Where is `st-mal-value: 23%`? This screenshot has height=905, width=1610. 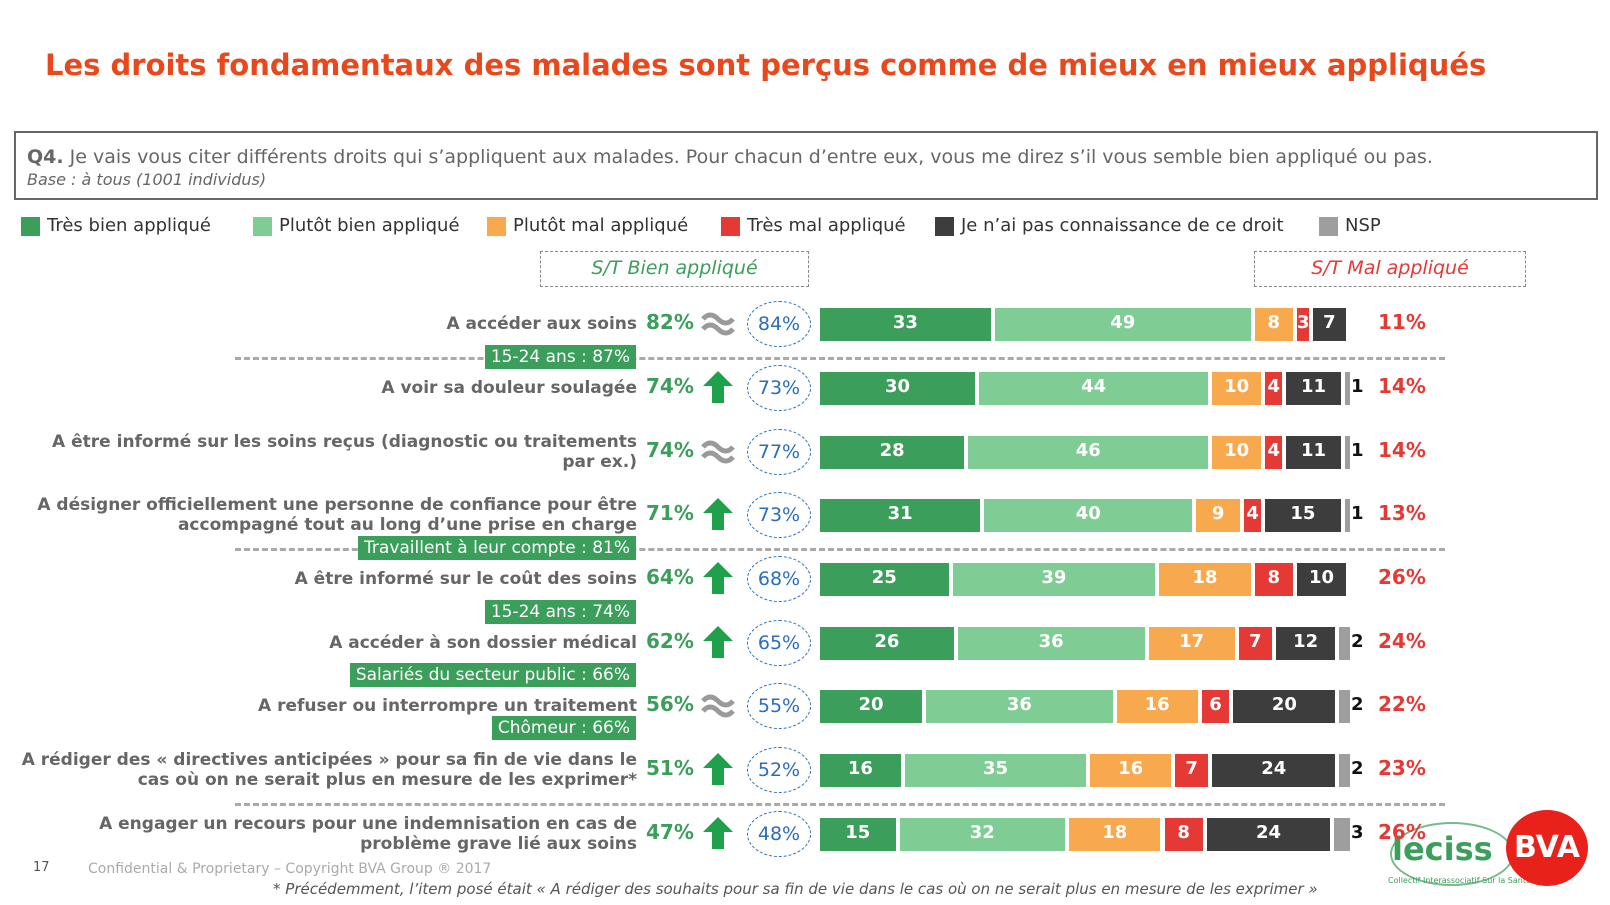
st-mal-value: 23% is located at coordinates (1402, 768).